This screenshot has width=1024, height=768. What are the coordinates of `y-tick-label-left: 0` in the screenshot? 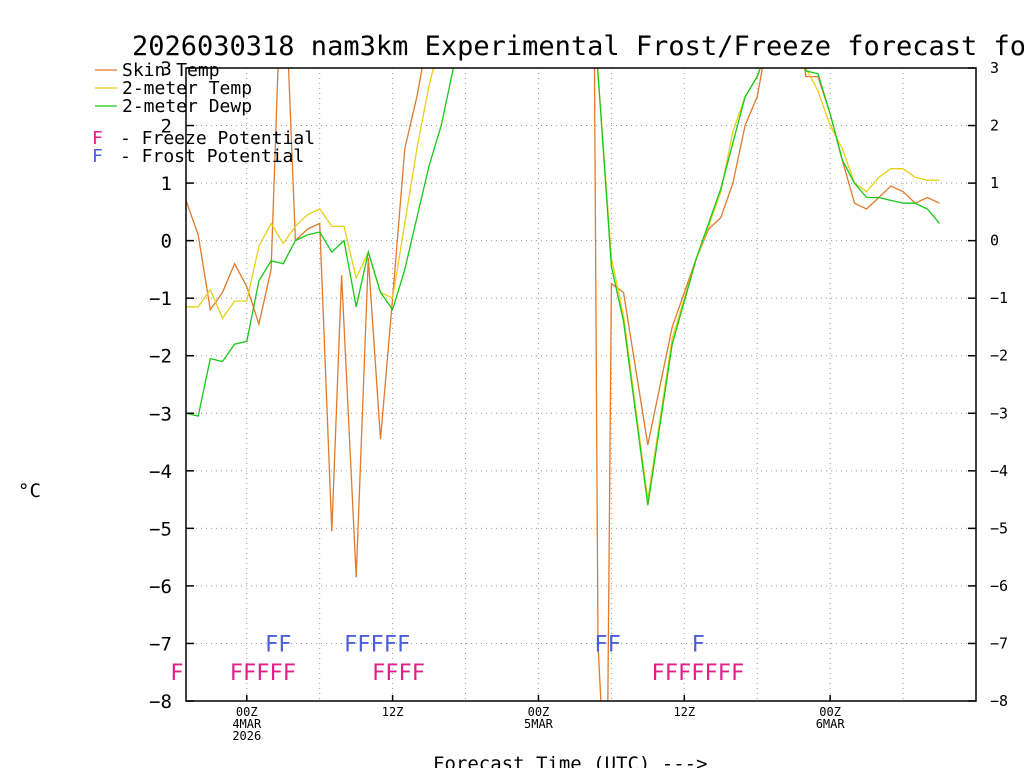 It's located at (166, 242).